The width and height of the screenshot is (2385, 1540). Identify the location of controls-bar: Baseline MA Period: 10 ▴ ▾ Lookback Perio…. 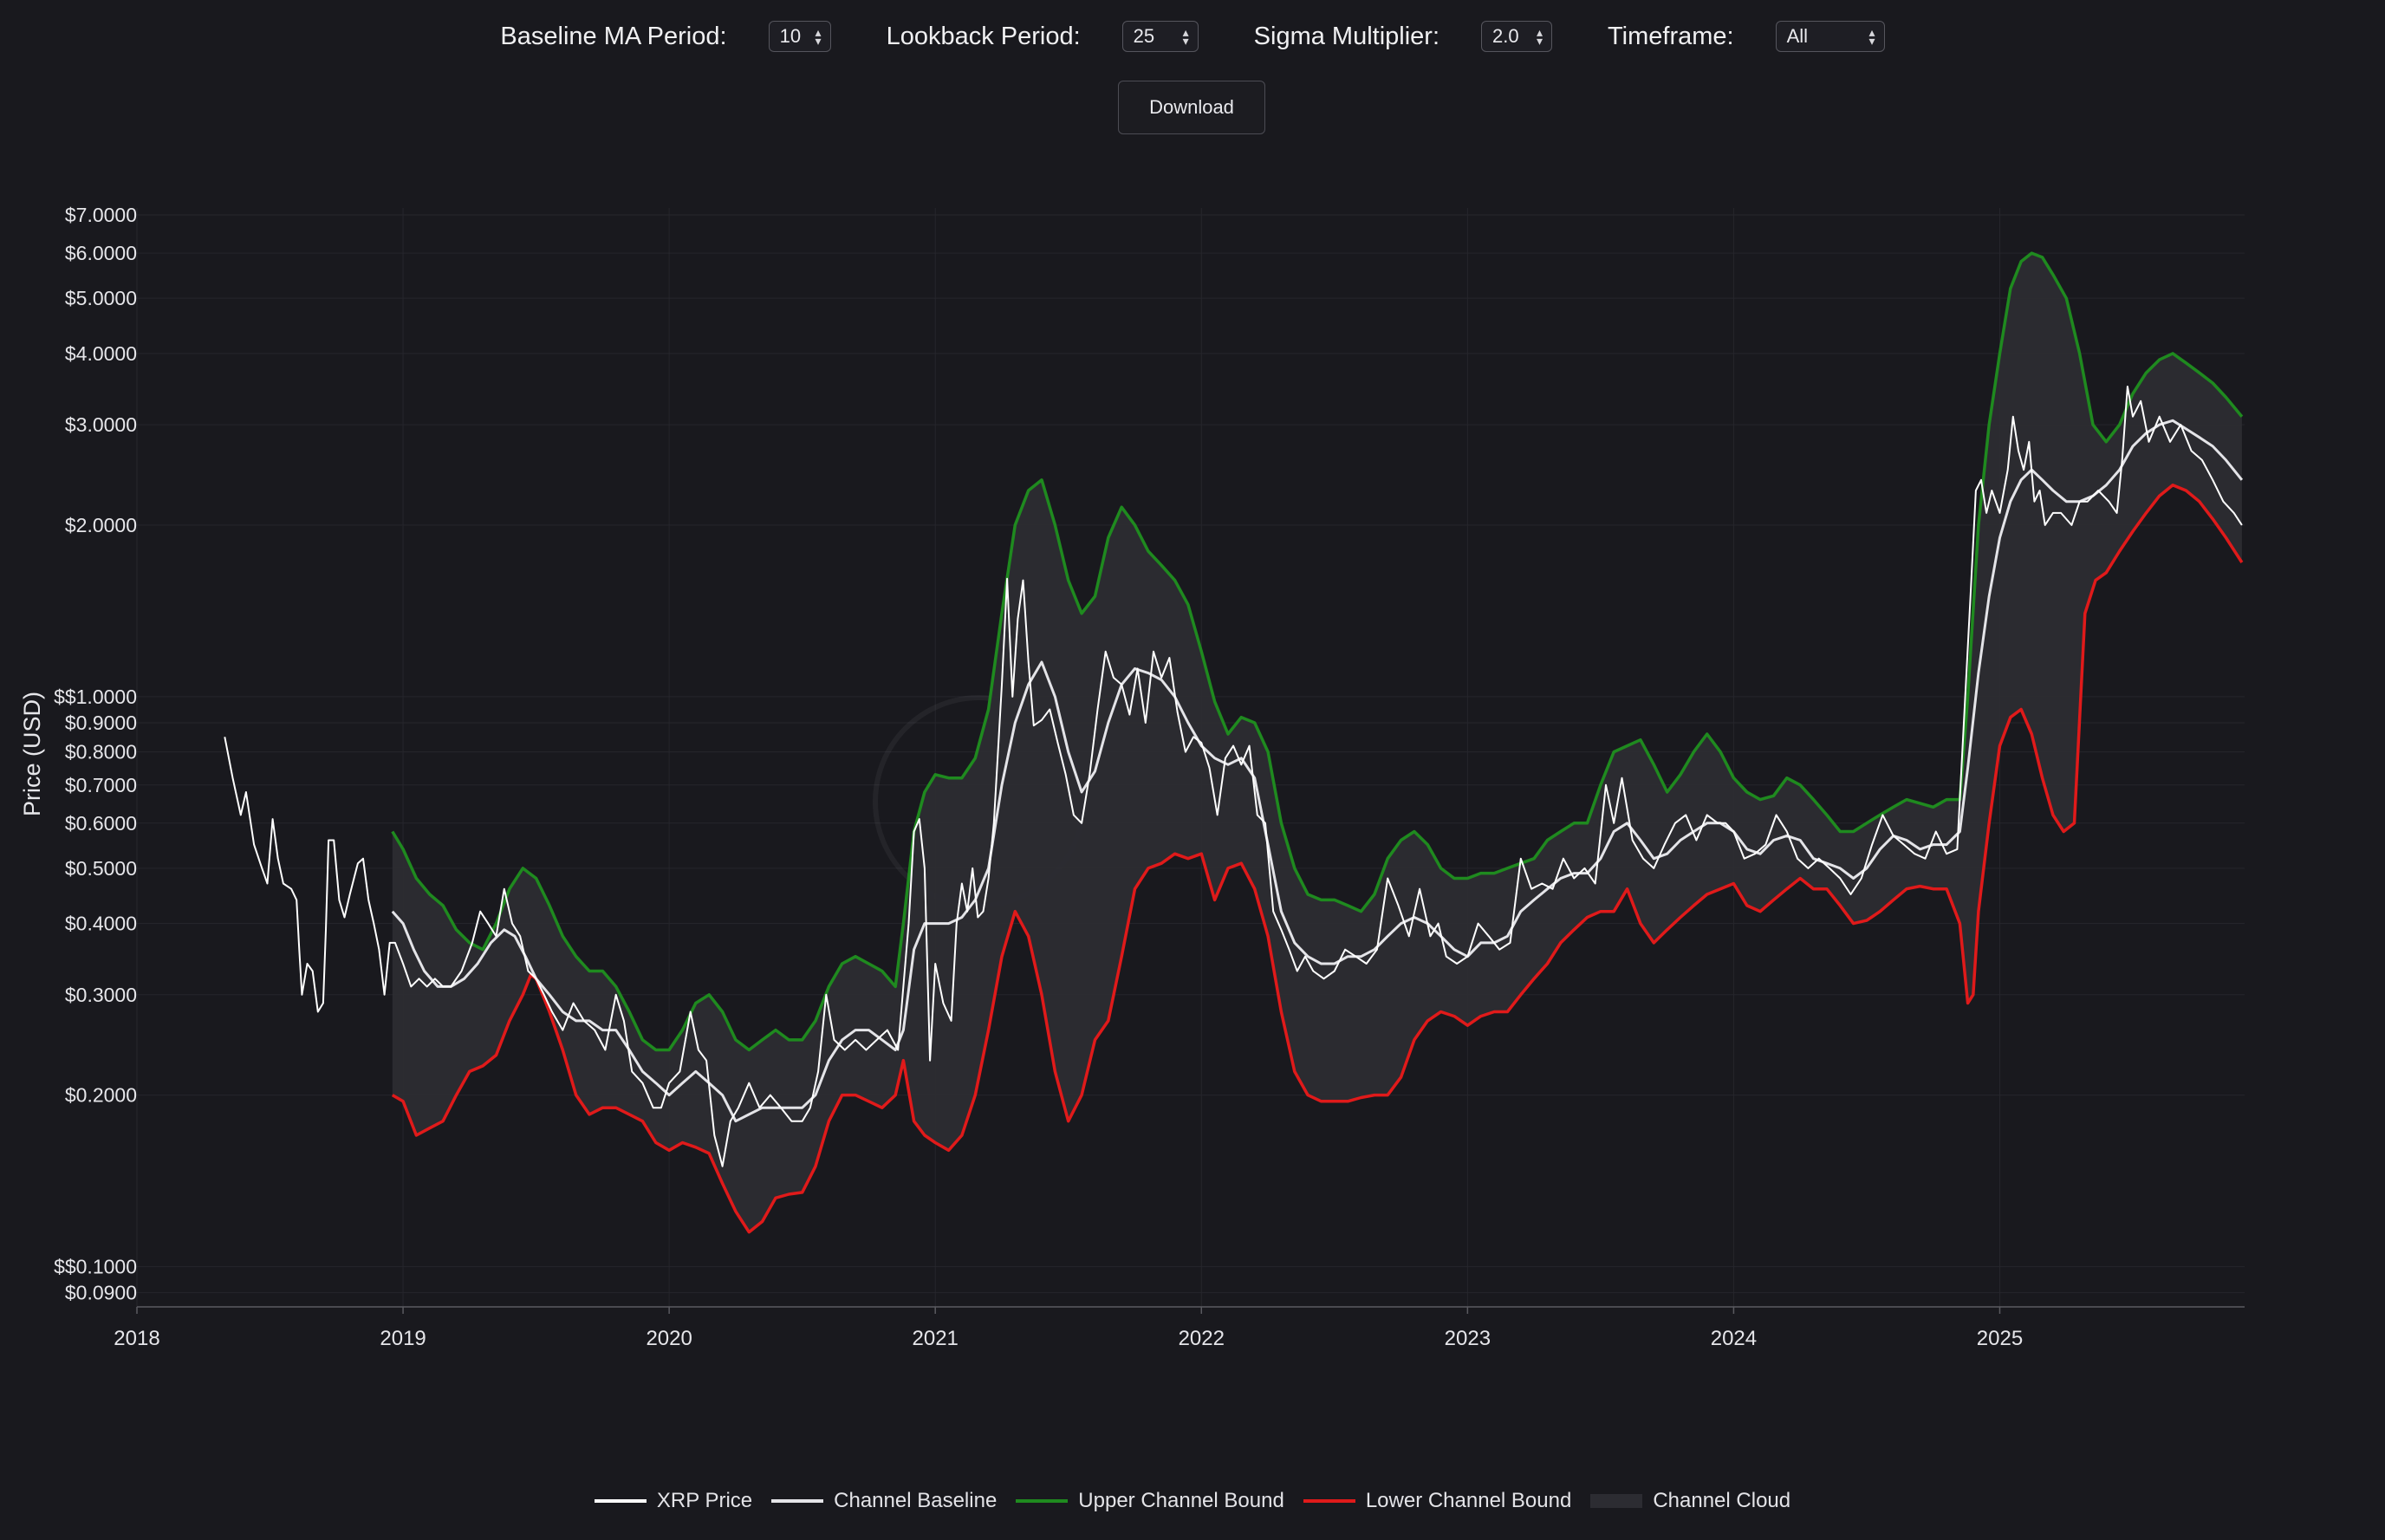
(1192, 36).